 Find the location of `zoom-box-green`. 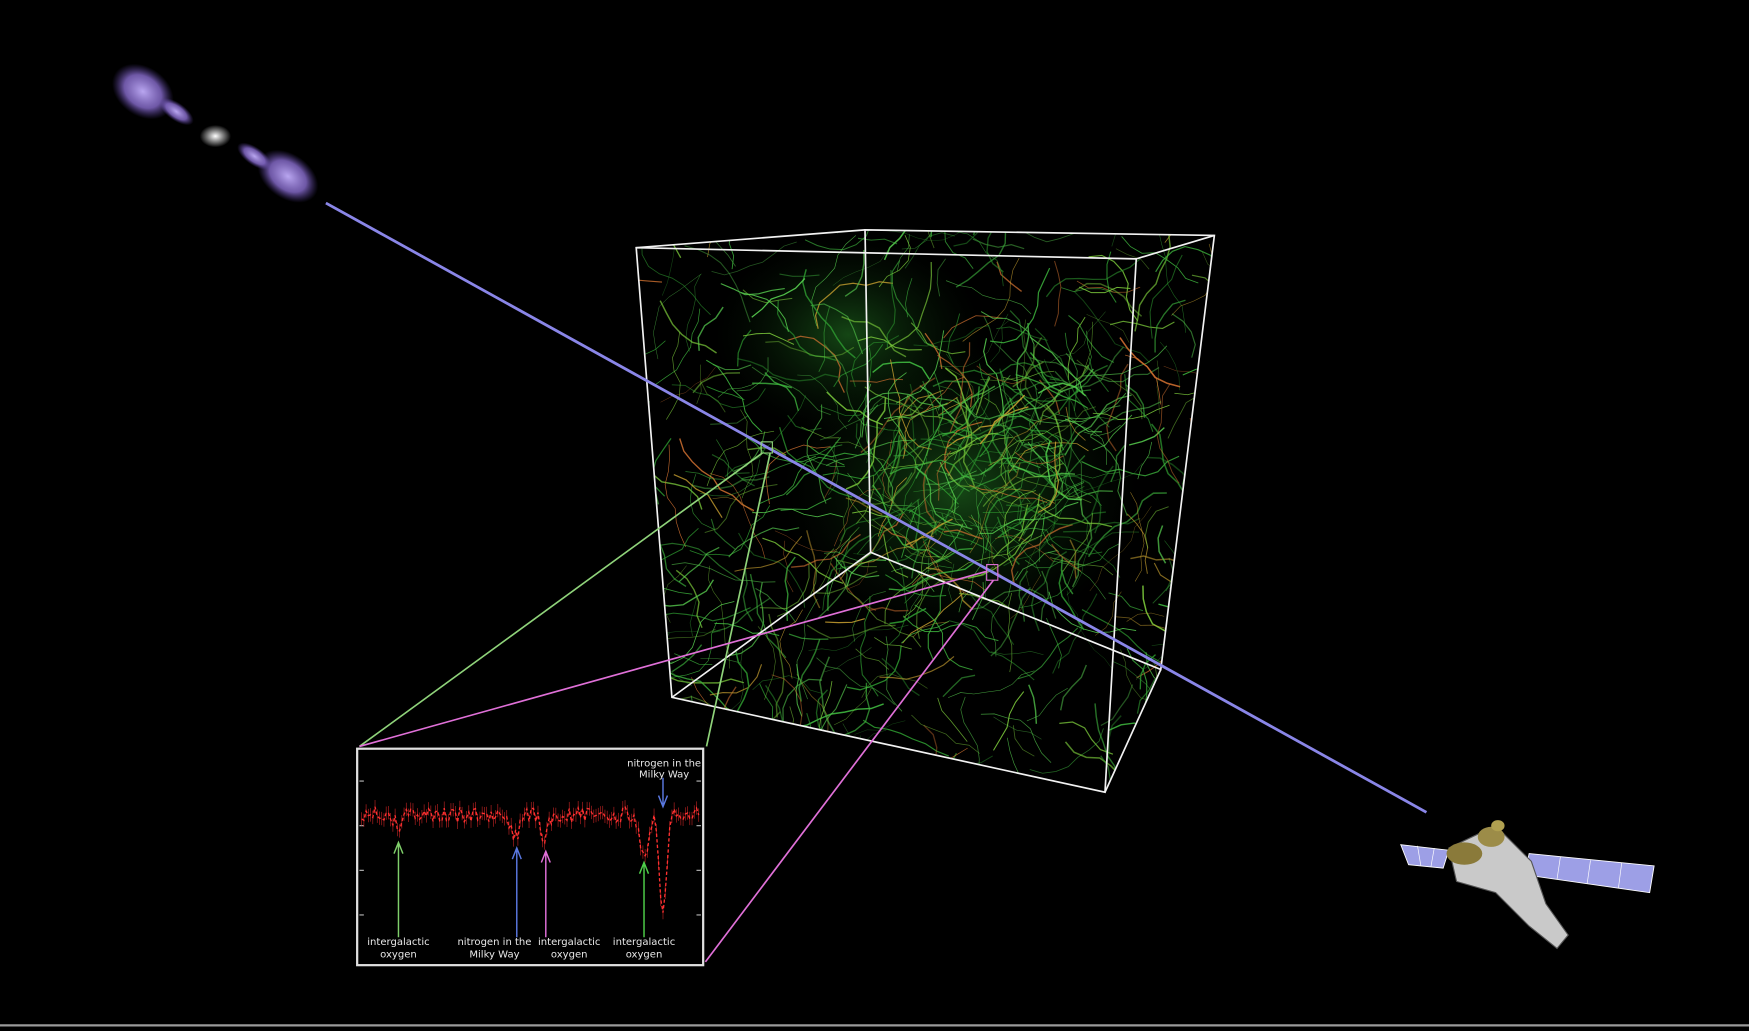

zoom-box-green is located at coordinates (766, 447).